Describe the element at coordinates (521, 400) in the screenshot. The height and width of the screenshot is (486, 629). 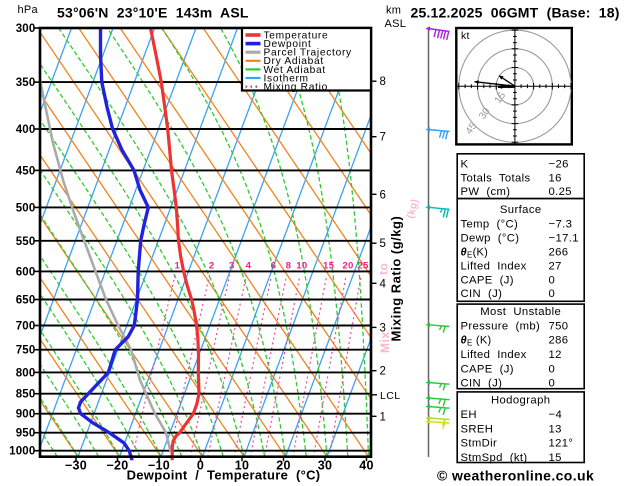
I see `svg-text: Hodograph` at that location.